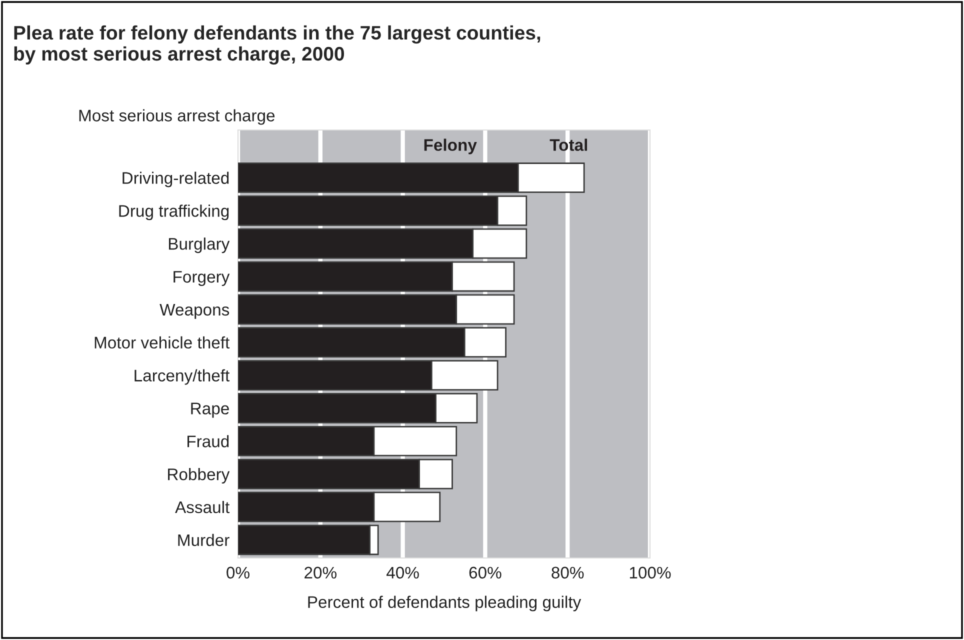 Image resolution: width=964 pixels, height=640 pixels. I want to click on x-axis-title: Percent of defendants pleading guilty, so click(445, 604).